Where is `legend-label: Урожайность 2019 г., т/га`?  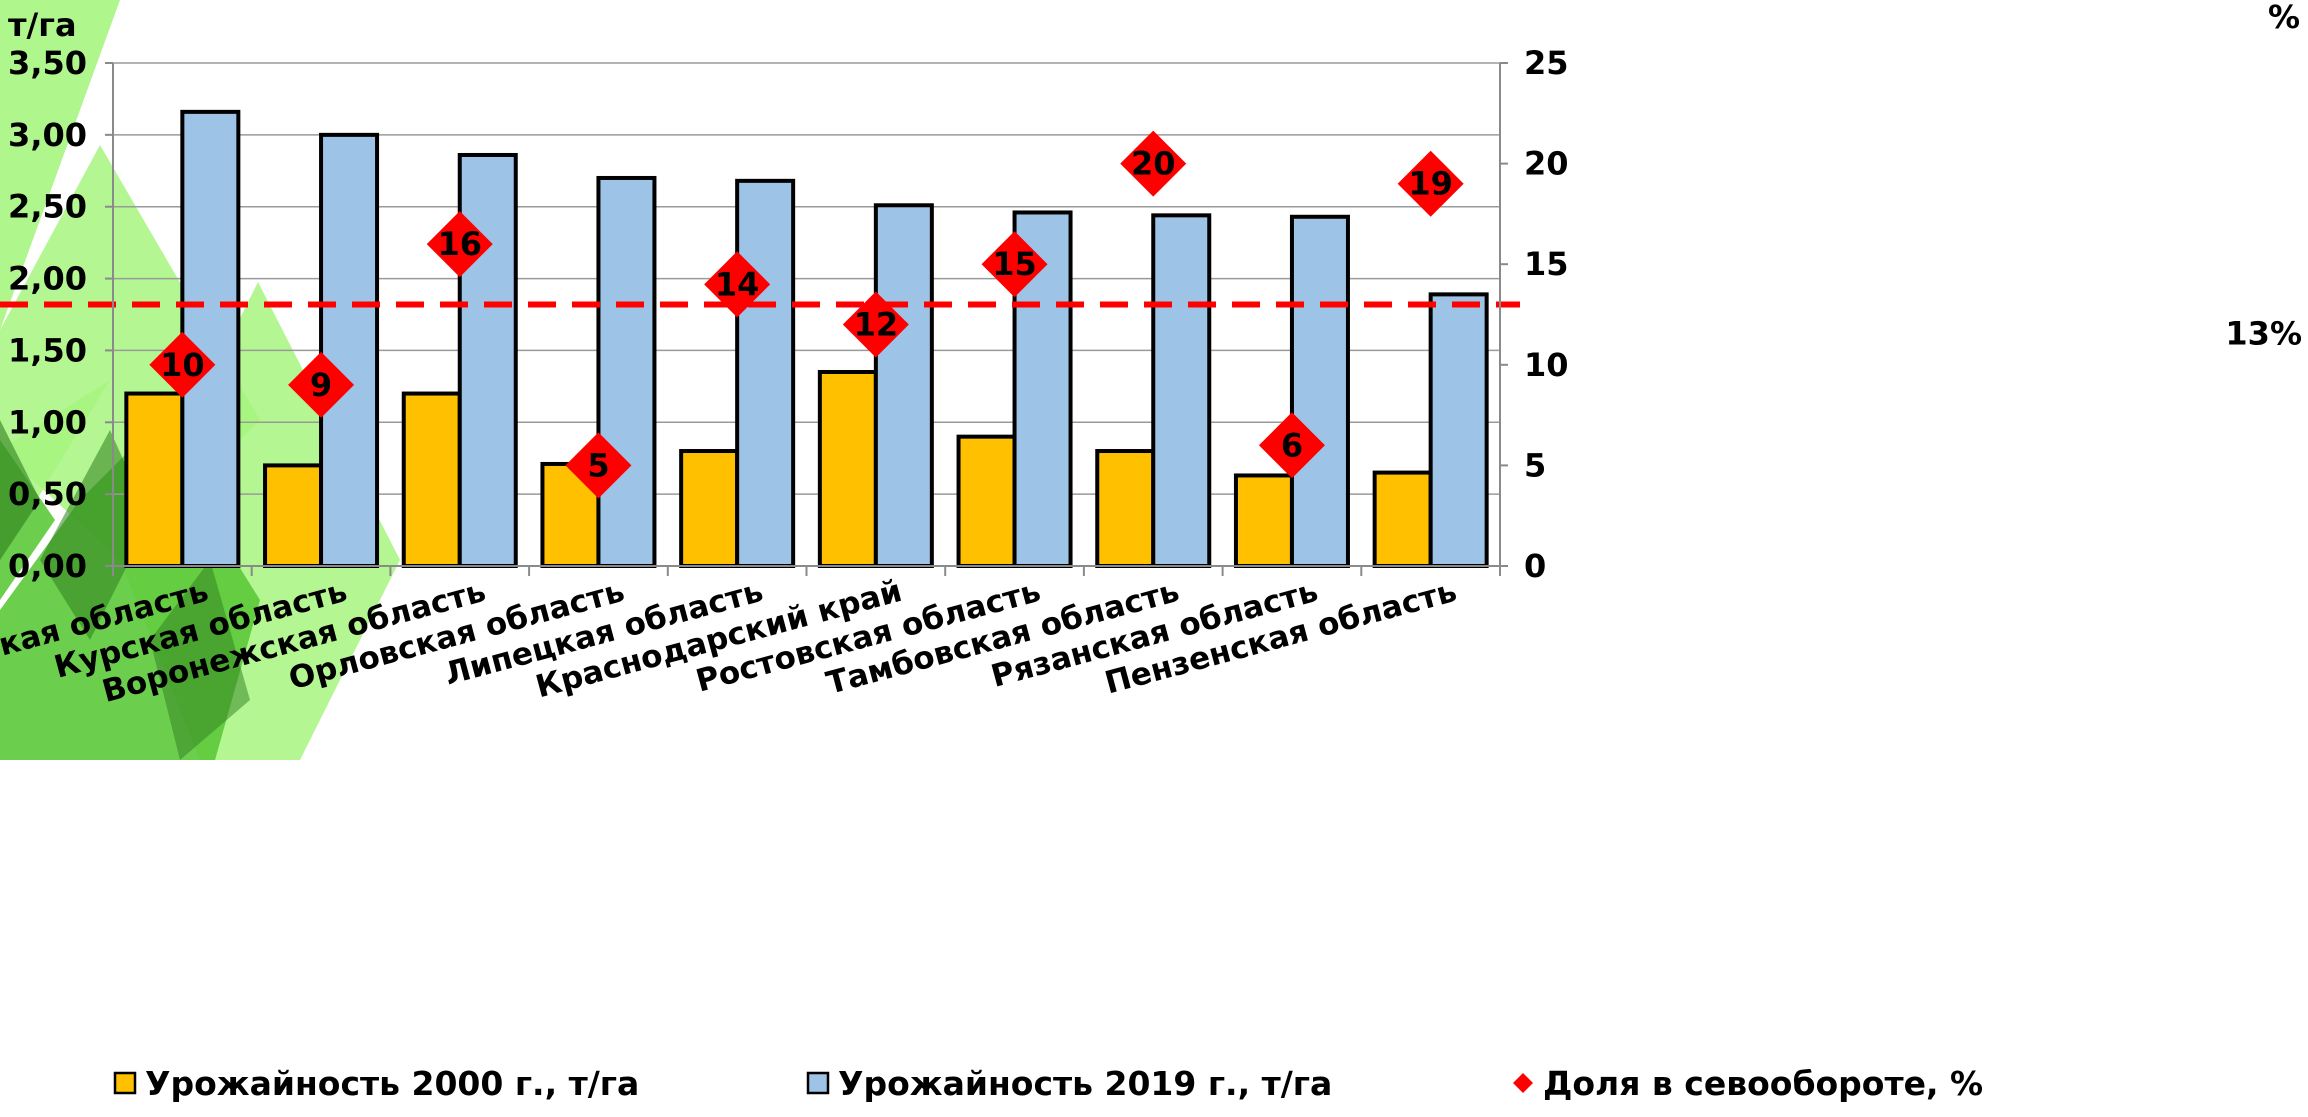 legend-label: Урожайность 2019 г., т/га is located at coordinates (1085, 1083).